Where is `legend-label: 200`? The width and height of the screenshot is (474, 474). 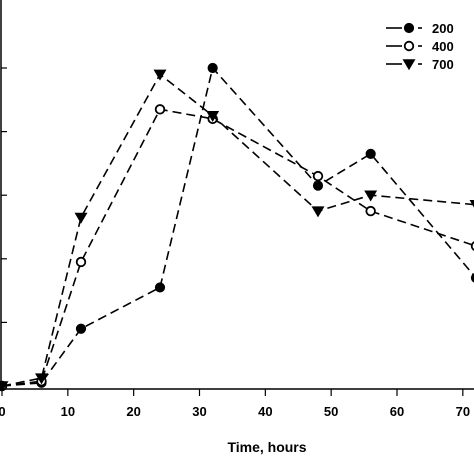 legend-label: 200 is located at coordinates (443, 28).